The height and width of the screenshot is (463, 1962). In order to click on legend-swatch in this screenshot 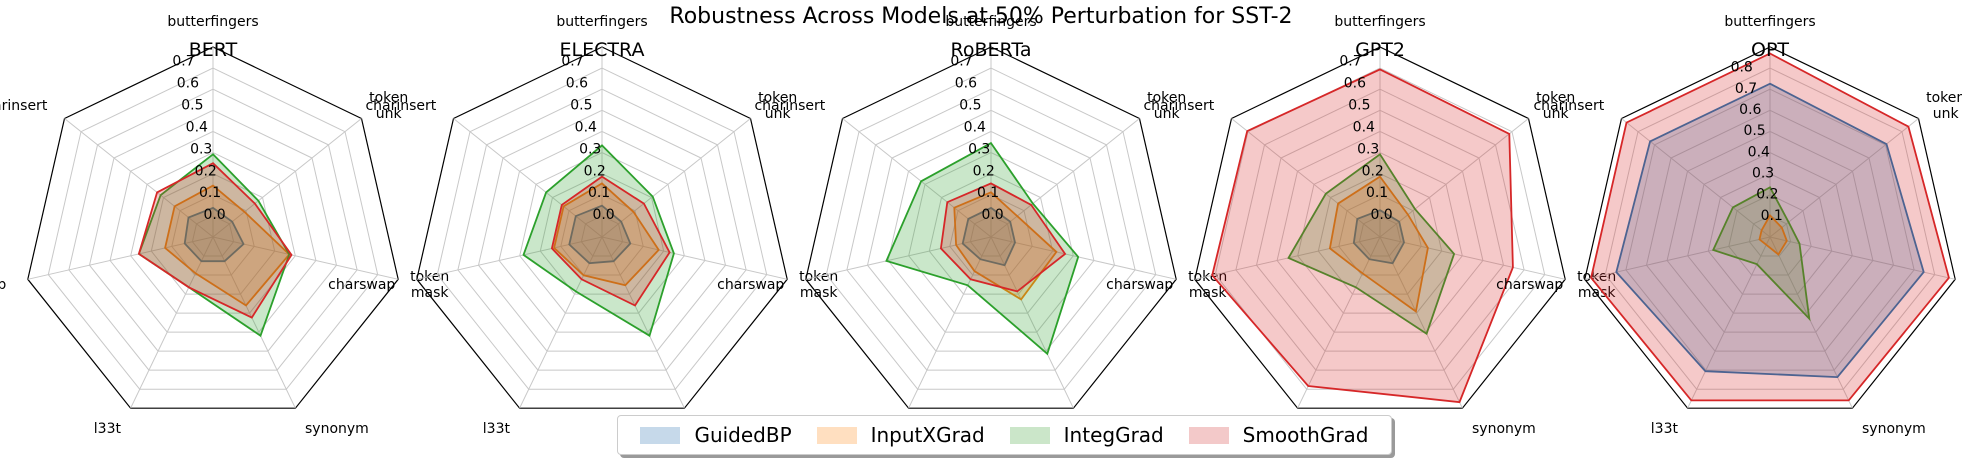, I will do `click(1029, 435)`.